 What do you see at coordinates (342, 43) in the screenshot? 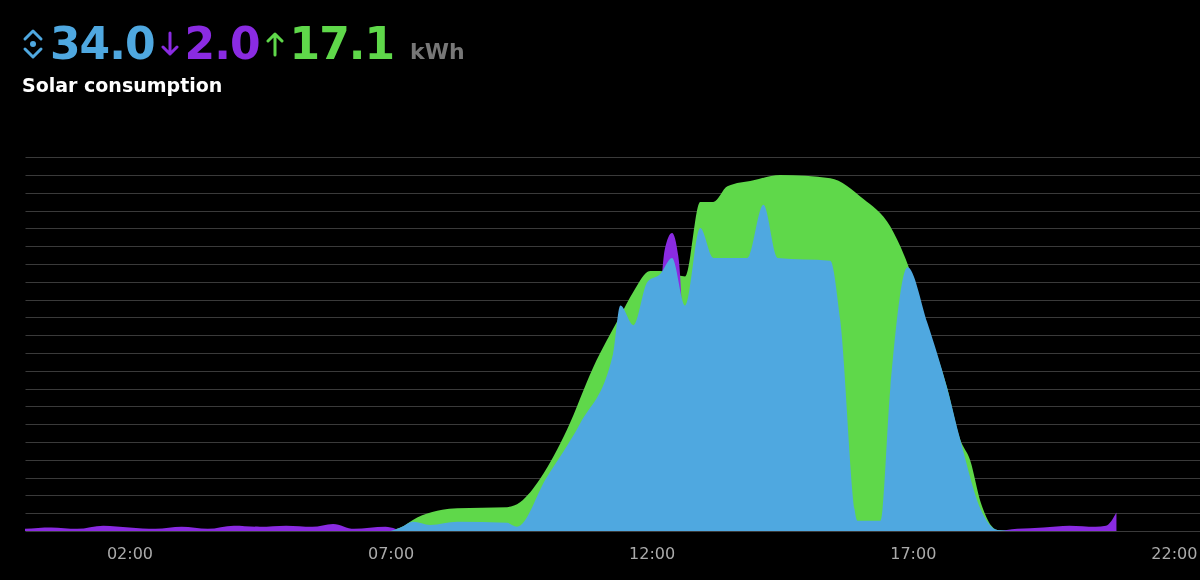
I see `text: 17.1` at bounding box center [342, 43].